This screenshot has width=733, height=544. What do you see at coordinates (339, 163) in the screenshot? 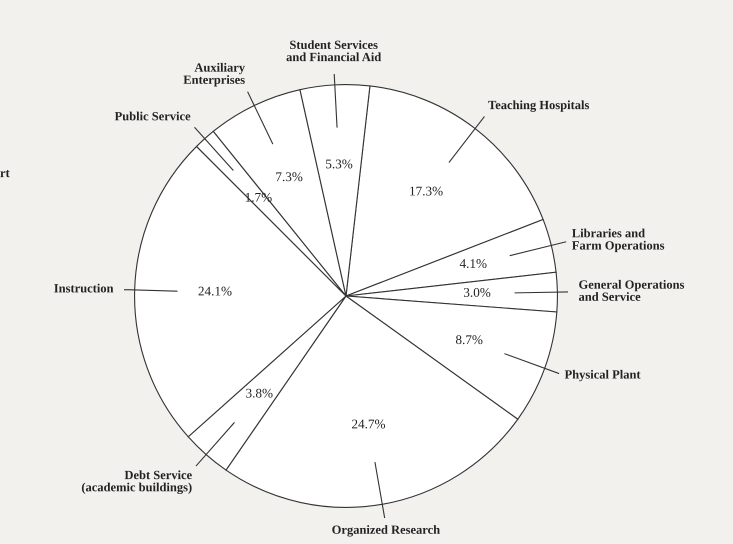
I see `data-label: 5.3%` at bounding box center [339, 163].